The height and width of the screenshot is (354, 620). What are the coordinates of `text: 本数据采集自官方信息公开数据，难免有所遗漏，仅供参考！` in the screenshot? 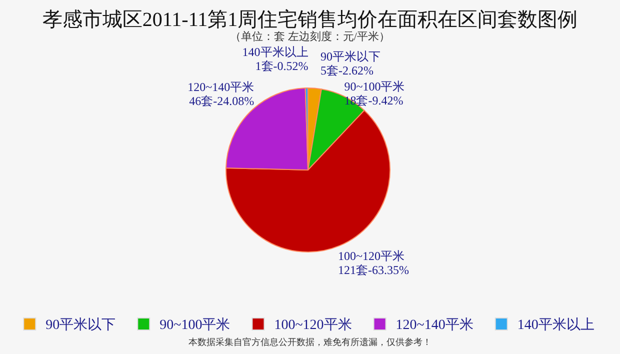 It's located at (310, 342).